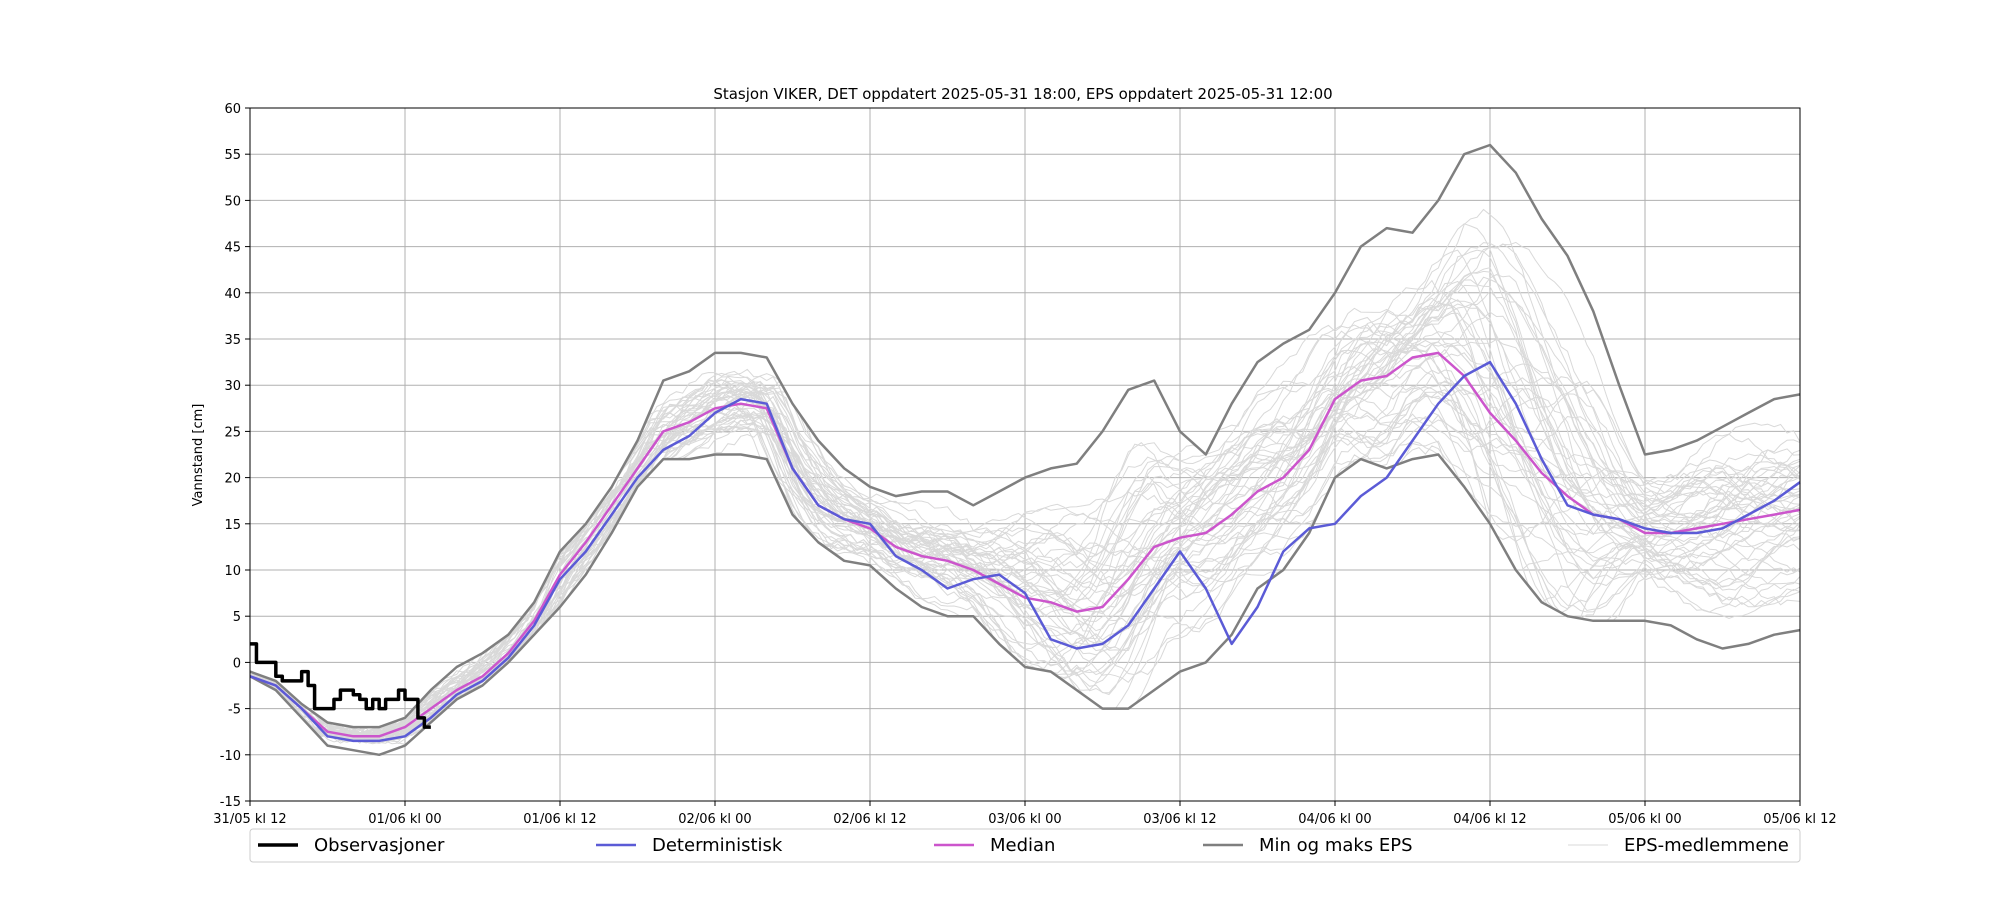 This screenshot has height=900, width=2000. Describe the element at coordinates (230, 756) in the screenshot. I see `y-tick-label: -10` at that location.